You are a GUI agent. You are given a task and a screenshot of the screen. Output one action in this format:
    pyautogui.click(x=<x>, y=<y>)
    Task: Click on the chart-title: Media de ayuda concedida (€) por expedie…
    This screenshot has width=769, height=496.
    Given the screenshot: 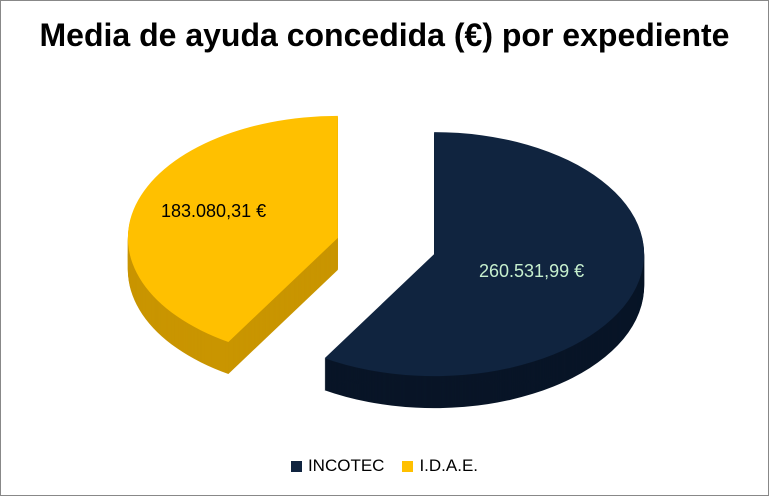 What is the action you would take?
    pyautogui.click(x=384, y=35)
    